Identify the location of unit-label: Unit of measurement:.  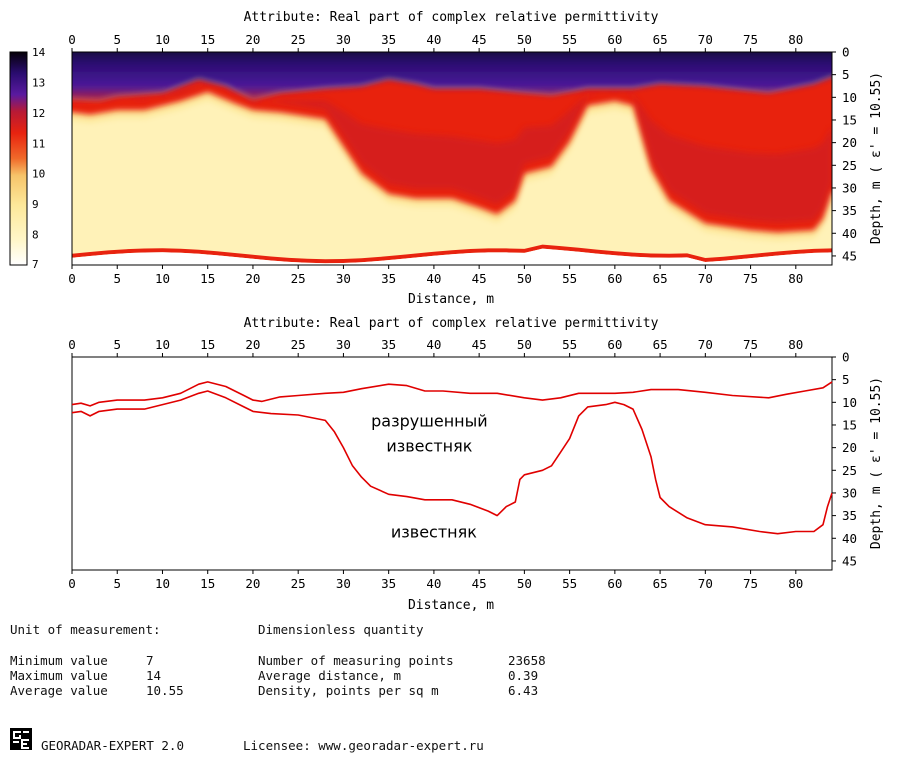
(85, 629).